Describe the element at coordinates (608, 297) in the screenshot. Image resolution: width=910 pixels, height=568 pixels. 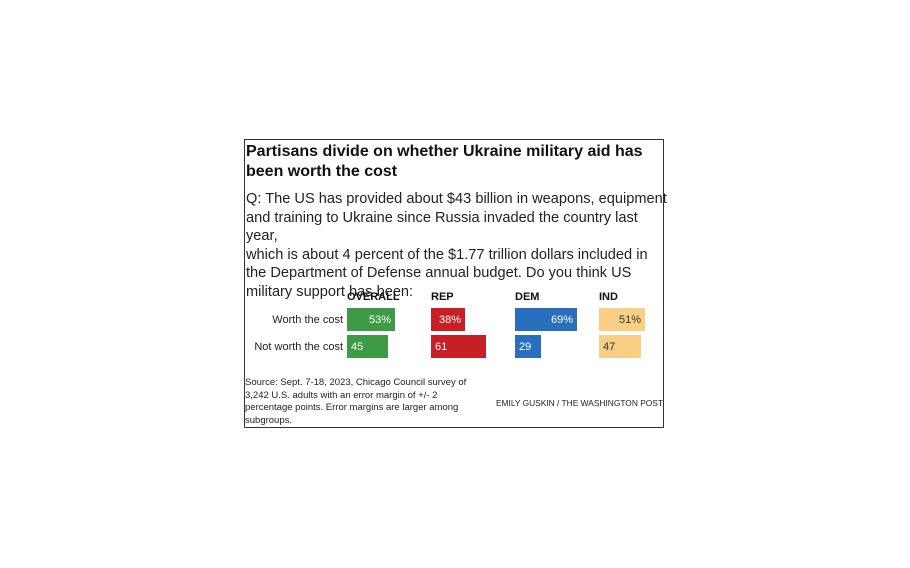
I see `column-header-ind: IND` at that location.